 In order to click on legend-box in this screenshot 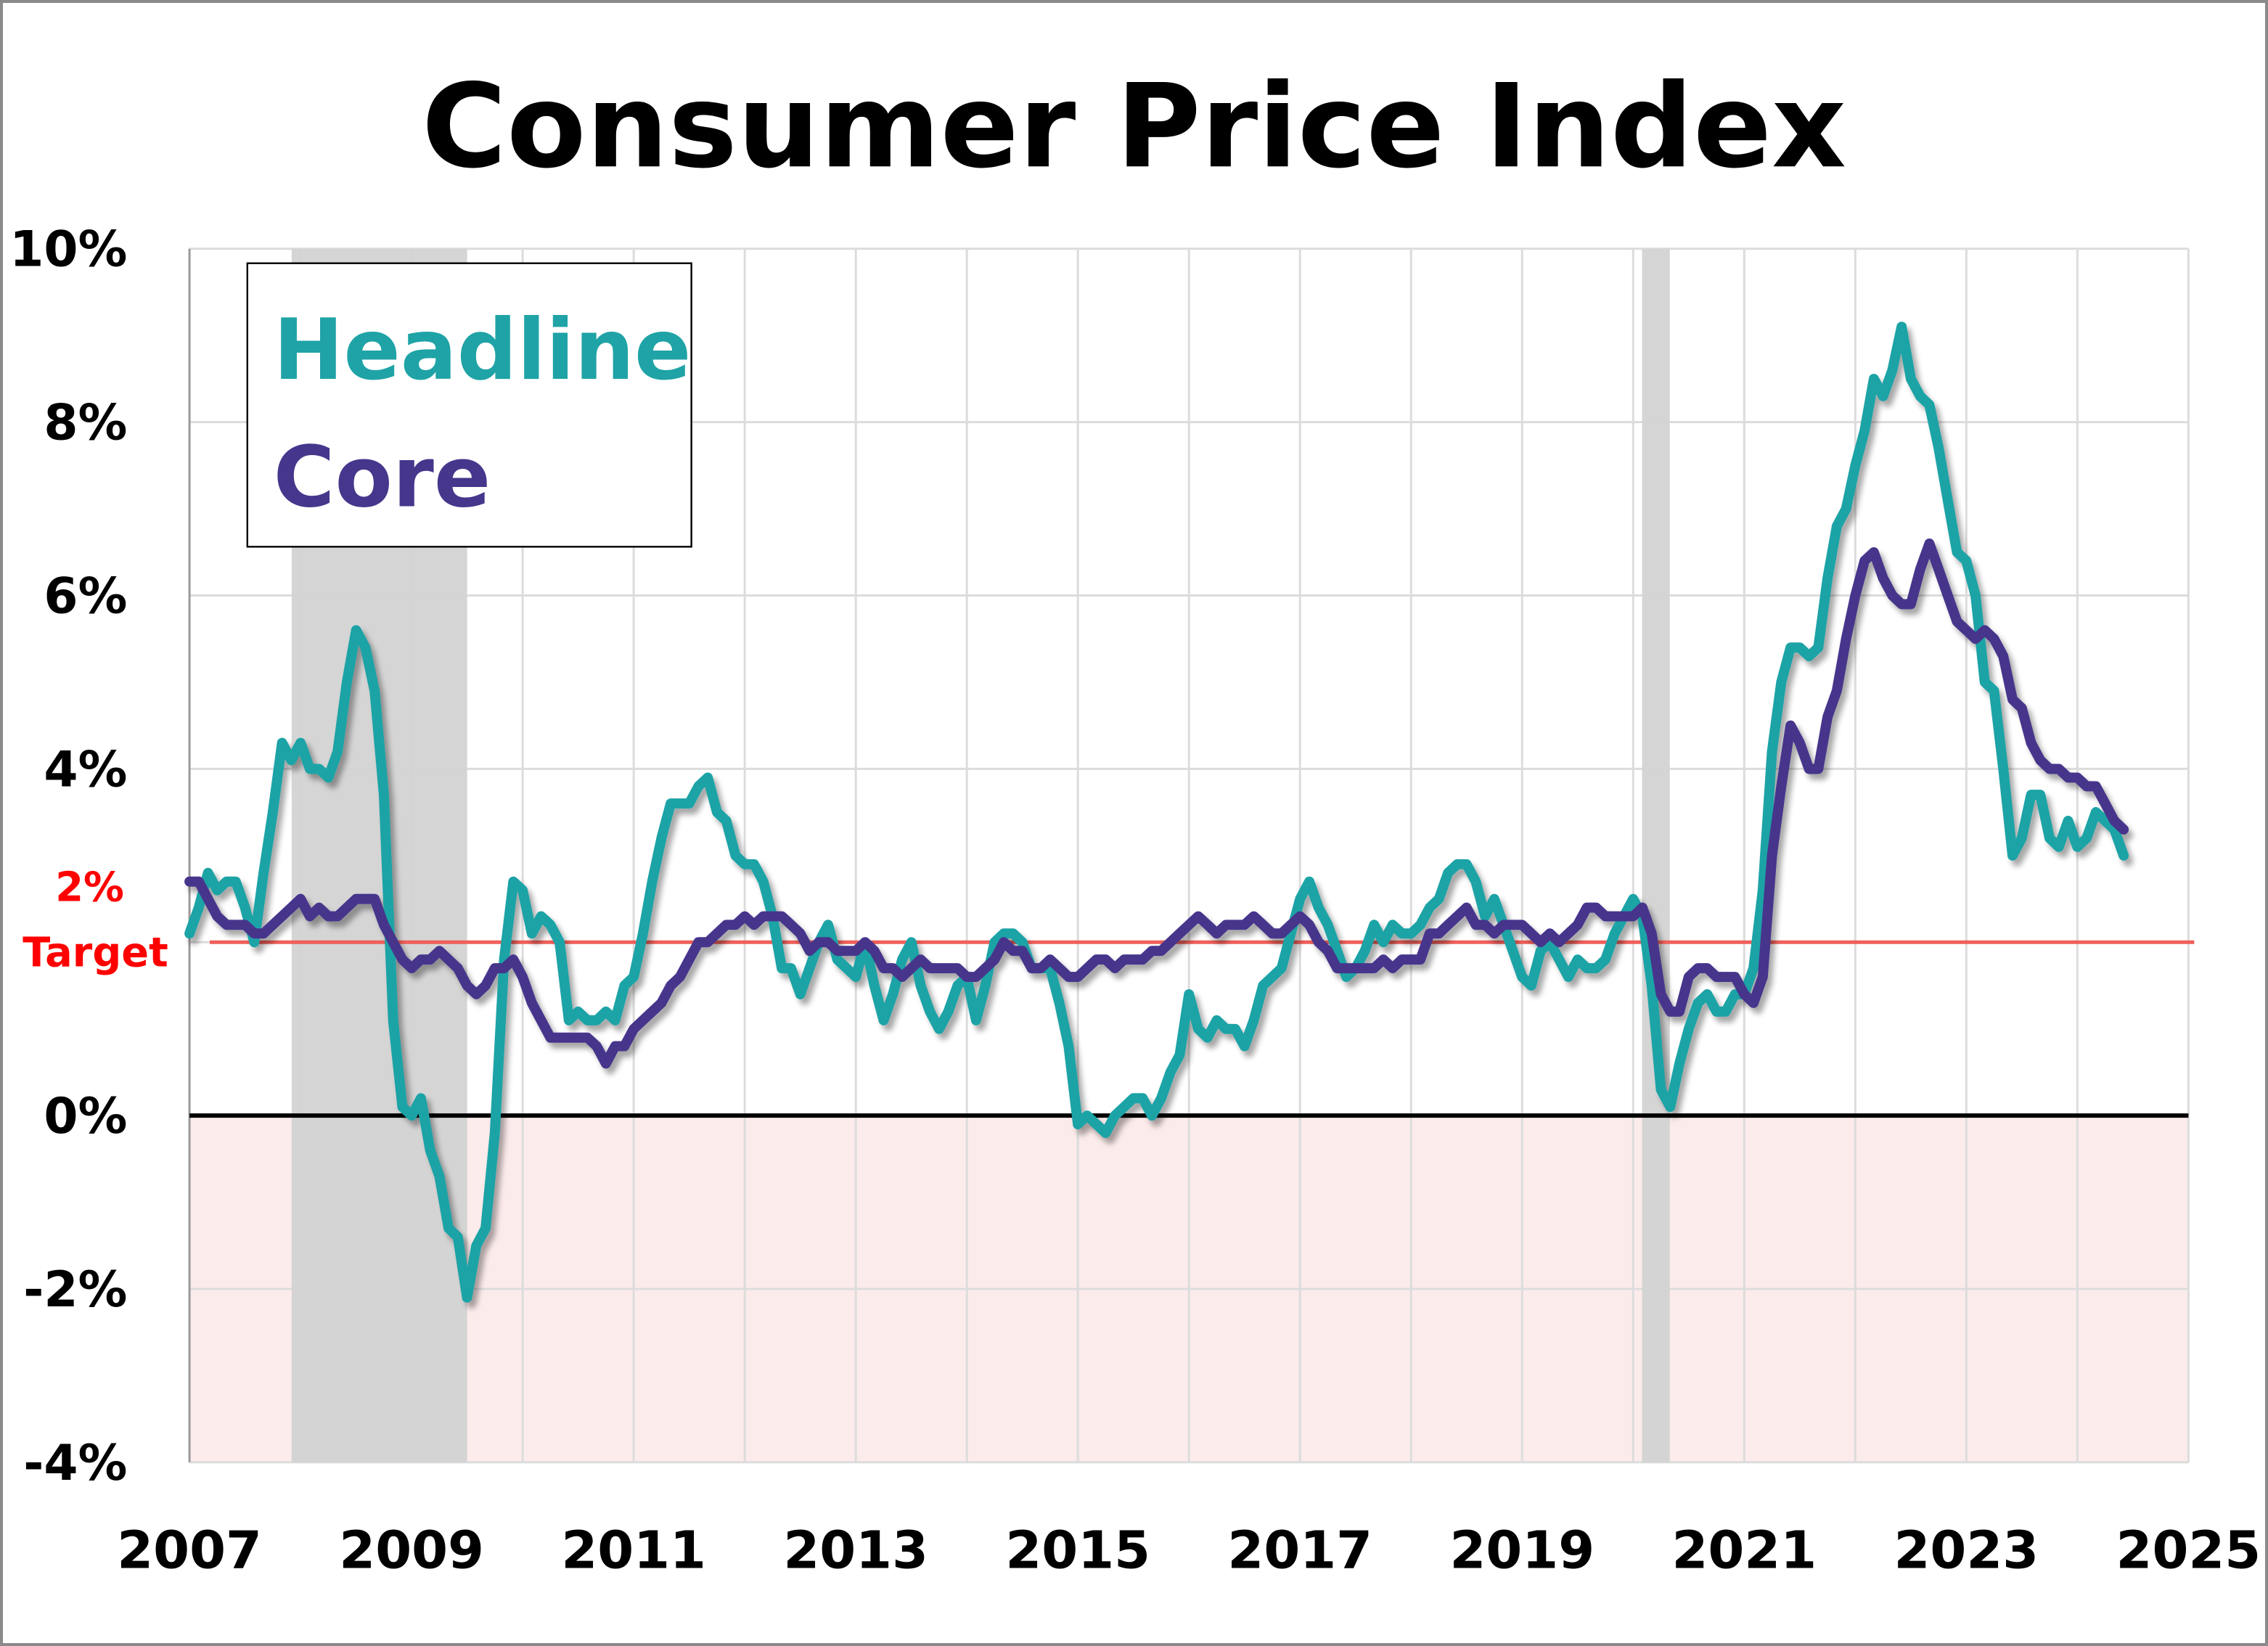, I will do `click(469, 405)`.